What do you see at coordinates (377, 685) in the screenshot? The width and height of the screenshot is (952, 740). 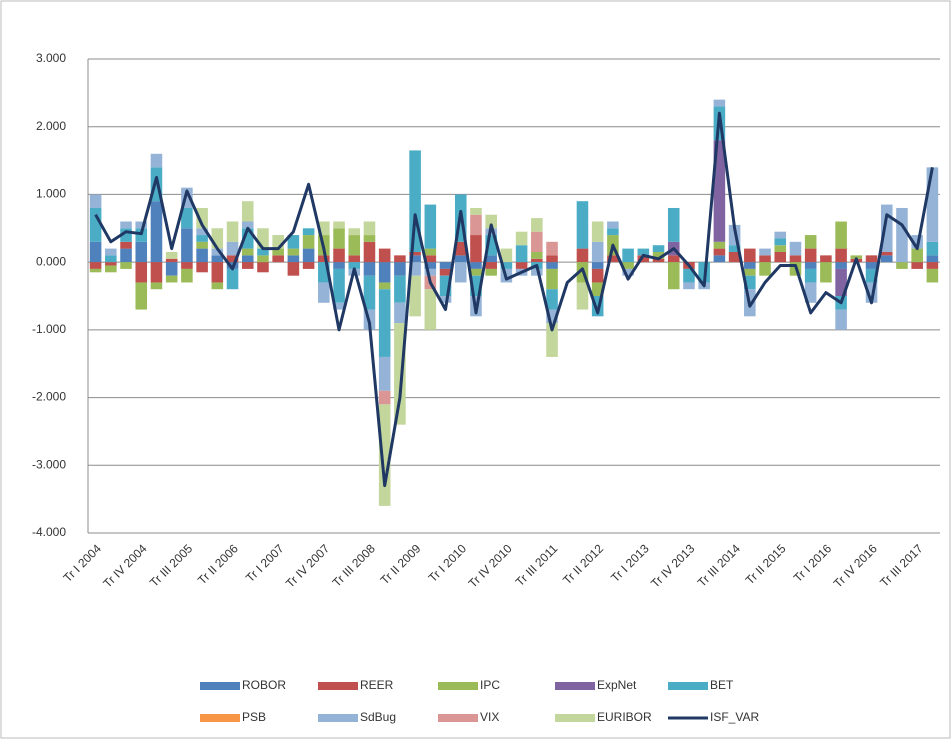 I see `legend-label: REER` at bounding box center [377, 685].